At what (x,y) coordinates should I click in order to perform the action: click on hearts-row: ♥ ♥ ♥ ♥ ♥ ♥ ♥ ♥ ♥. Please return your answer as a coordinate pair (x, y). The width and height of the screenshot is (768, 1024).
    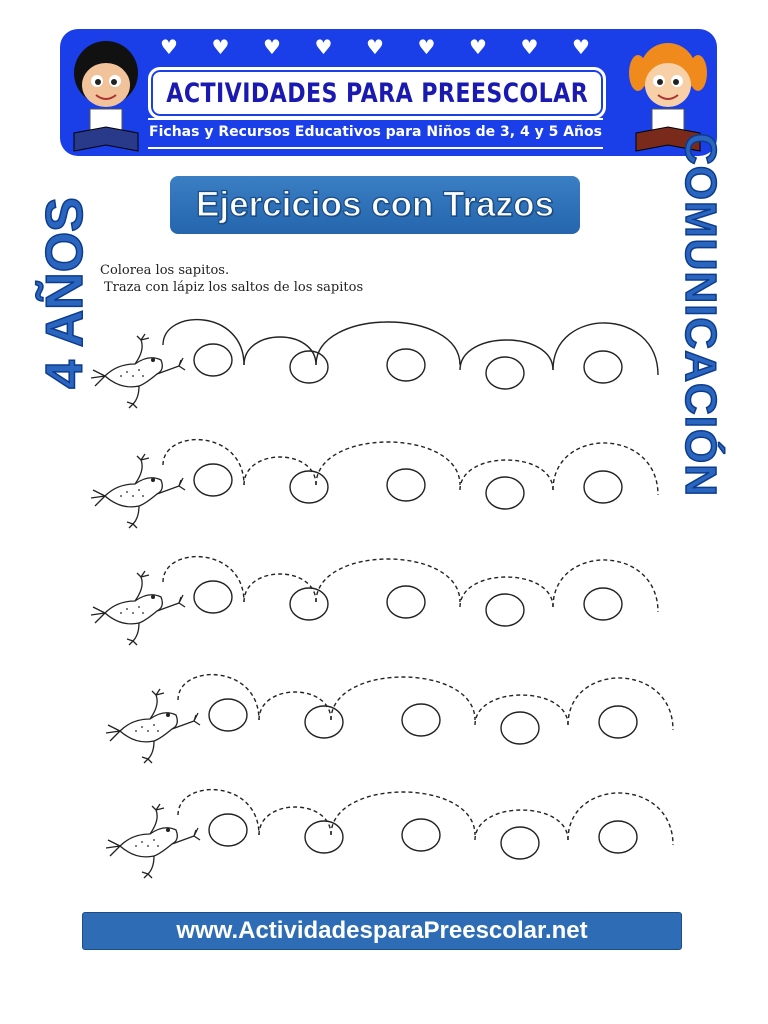
    Looking at the image, I should click on (375, 47).